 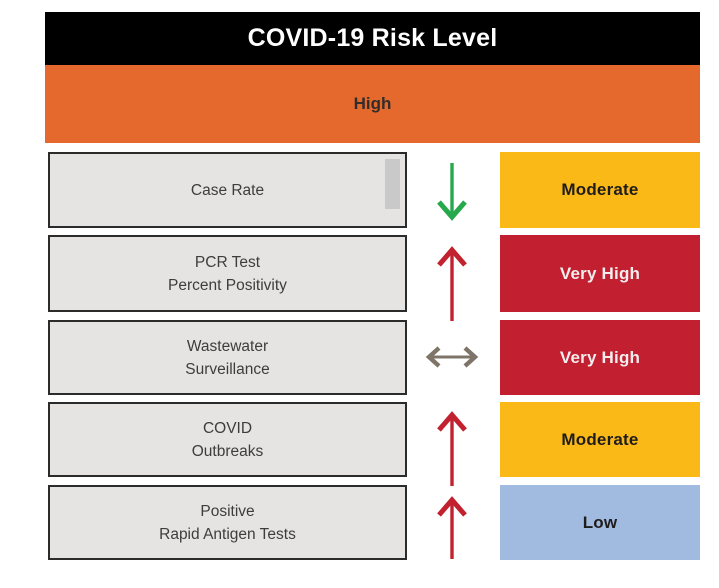 I want to click on indicator-box-pcr-positivity: PCR Test Percent Positivity, so click(x=227, y=273).